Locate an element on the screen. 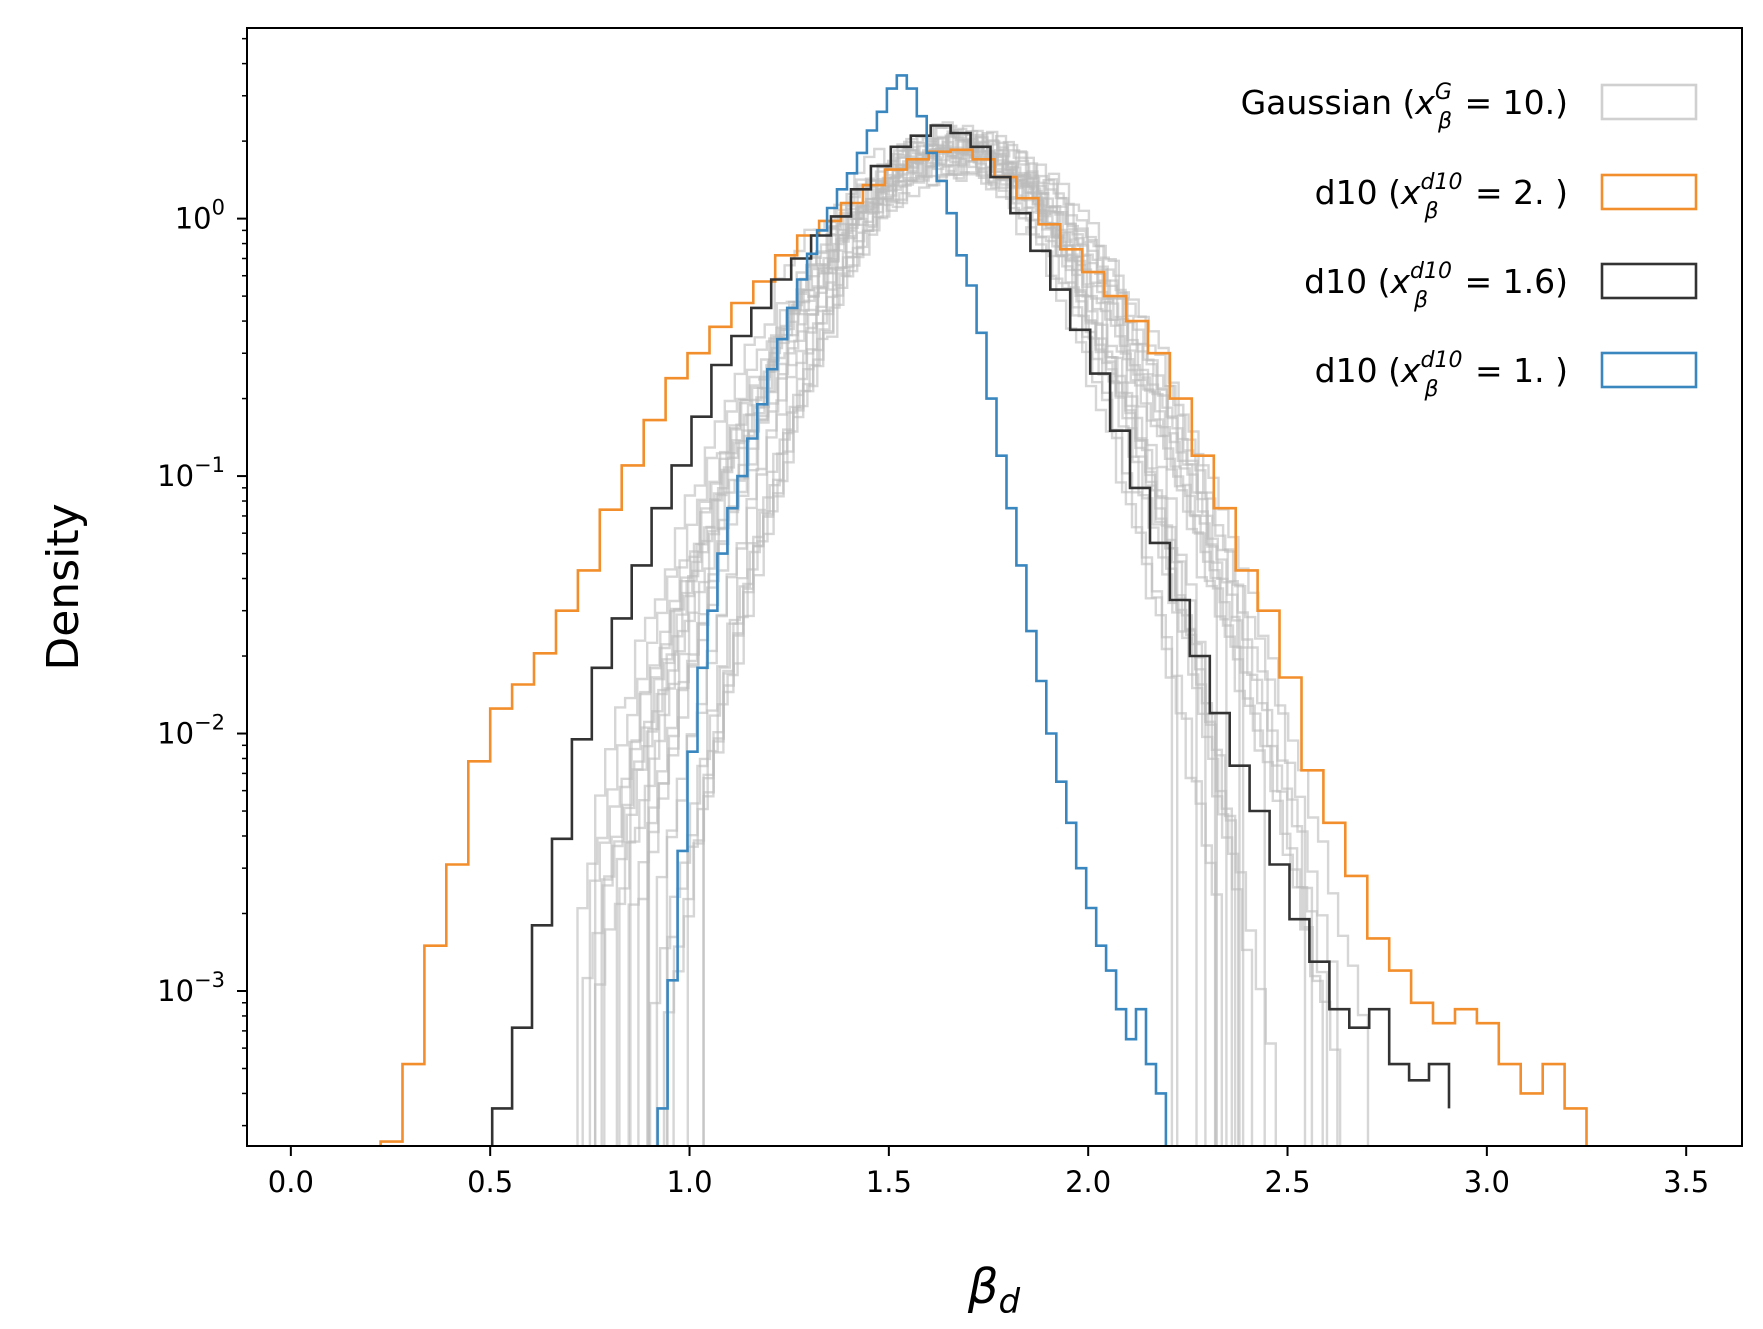  legend-entry-3: d10 (xd10 β = 1.6) is located at coordinates (1501, 286).